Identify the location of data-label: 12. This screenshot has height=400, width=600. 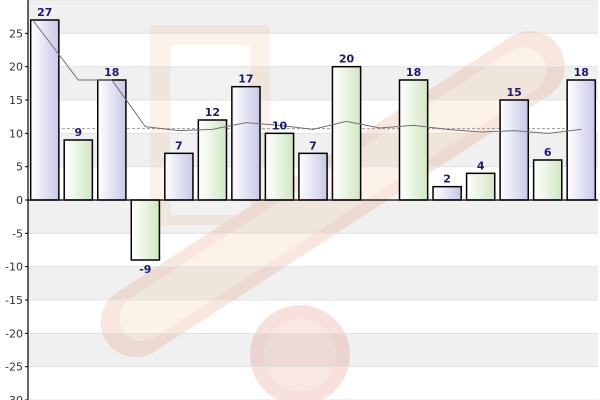
(212, 112).